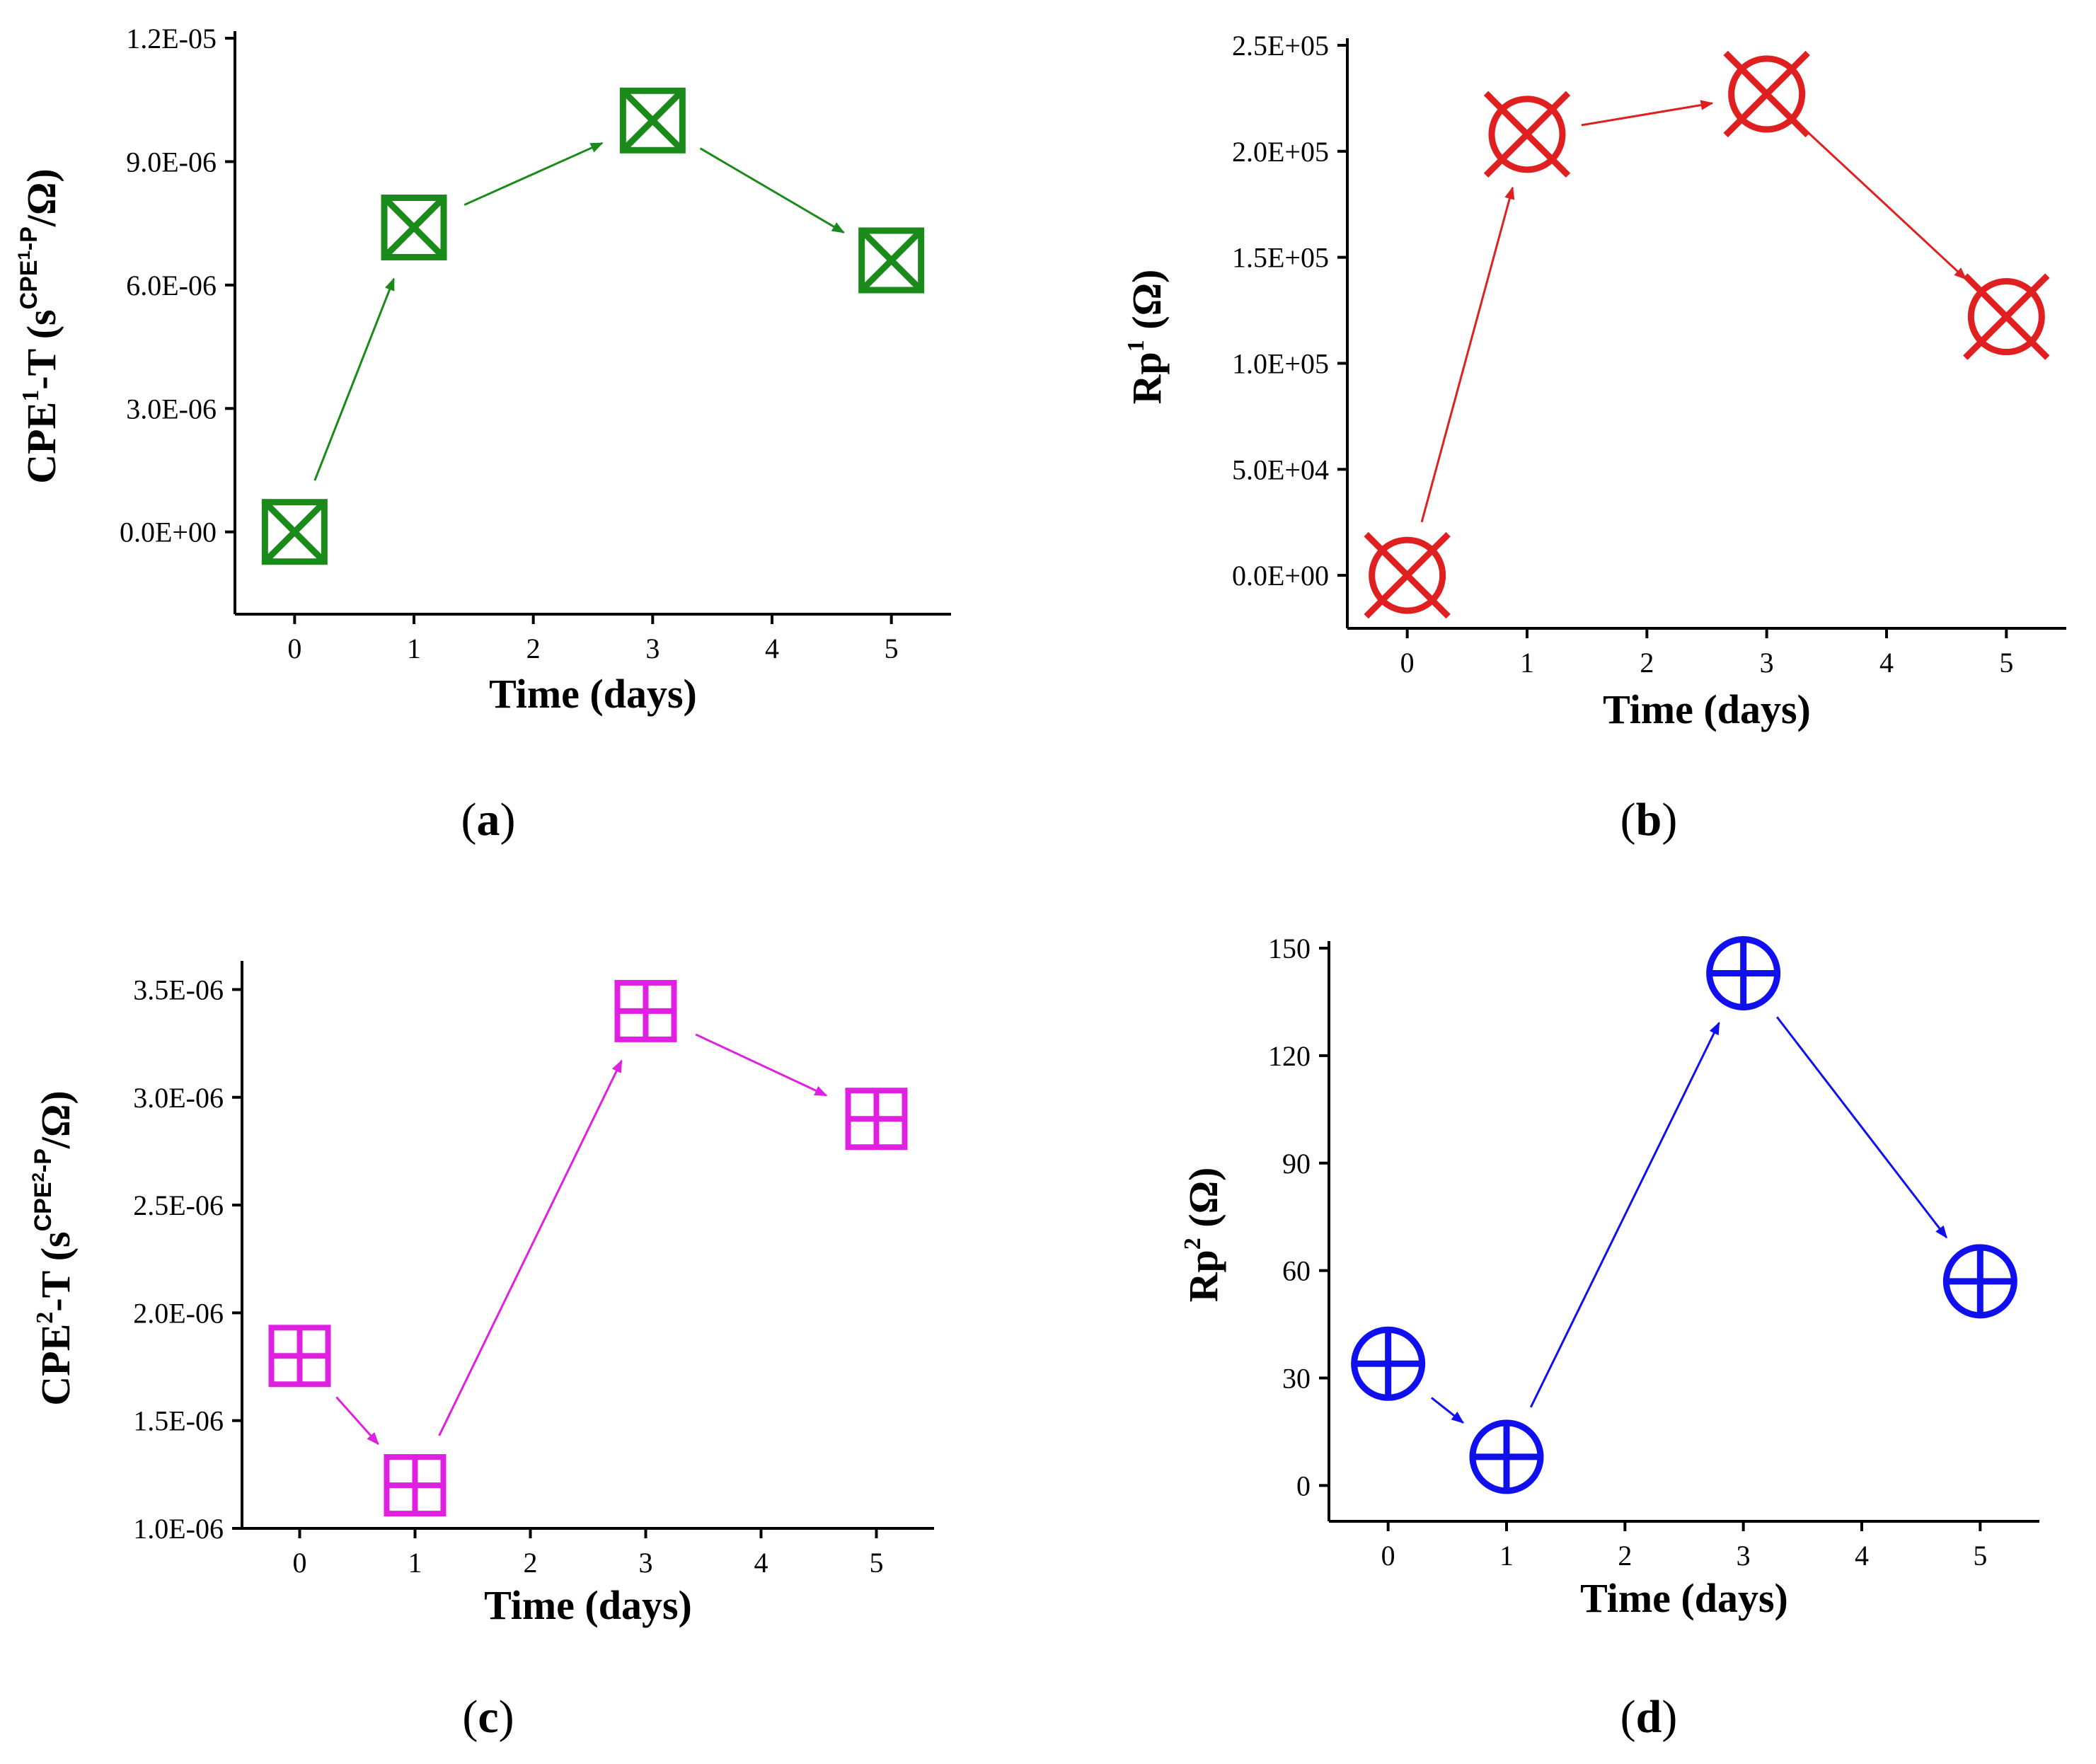  I want to click on y-tick-label: 3.5E-06, so click(178, 989).